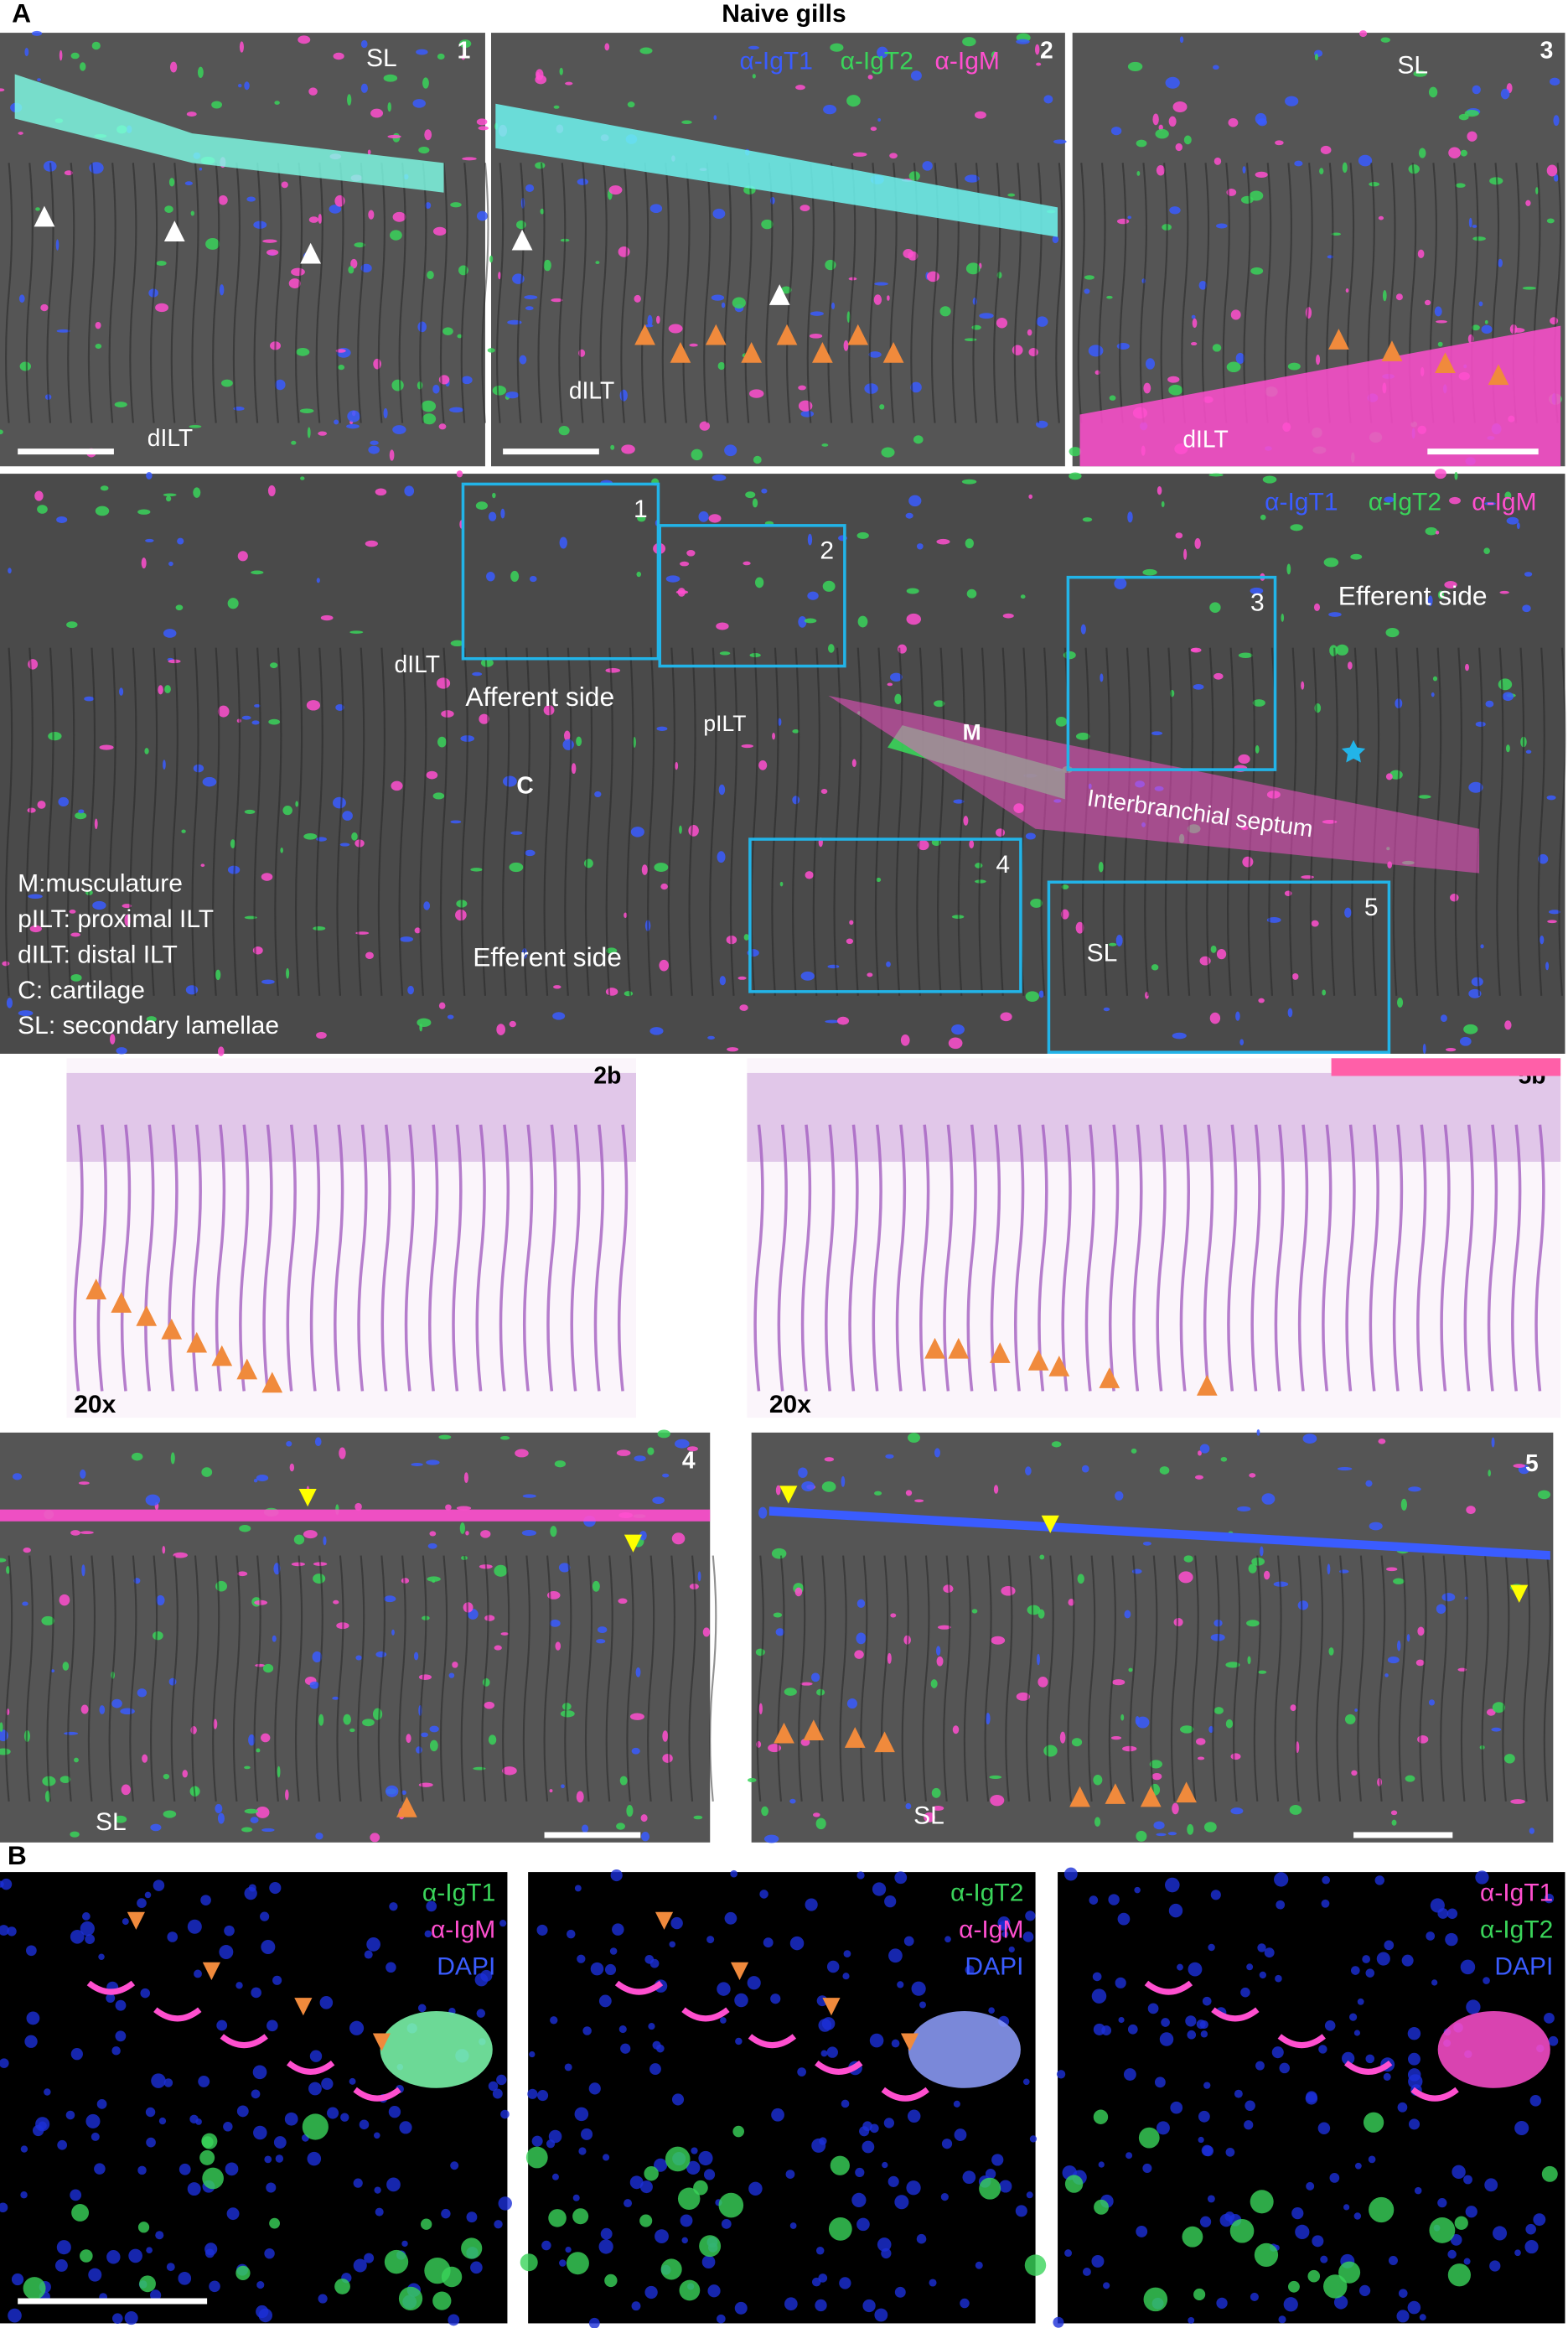 The image size is (1568, 2328). I want to click on vessel, so click(905, 2094).